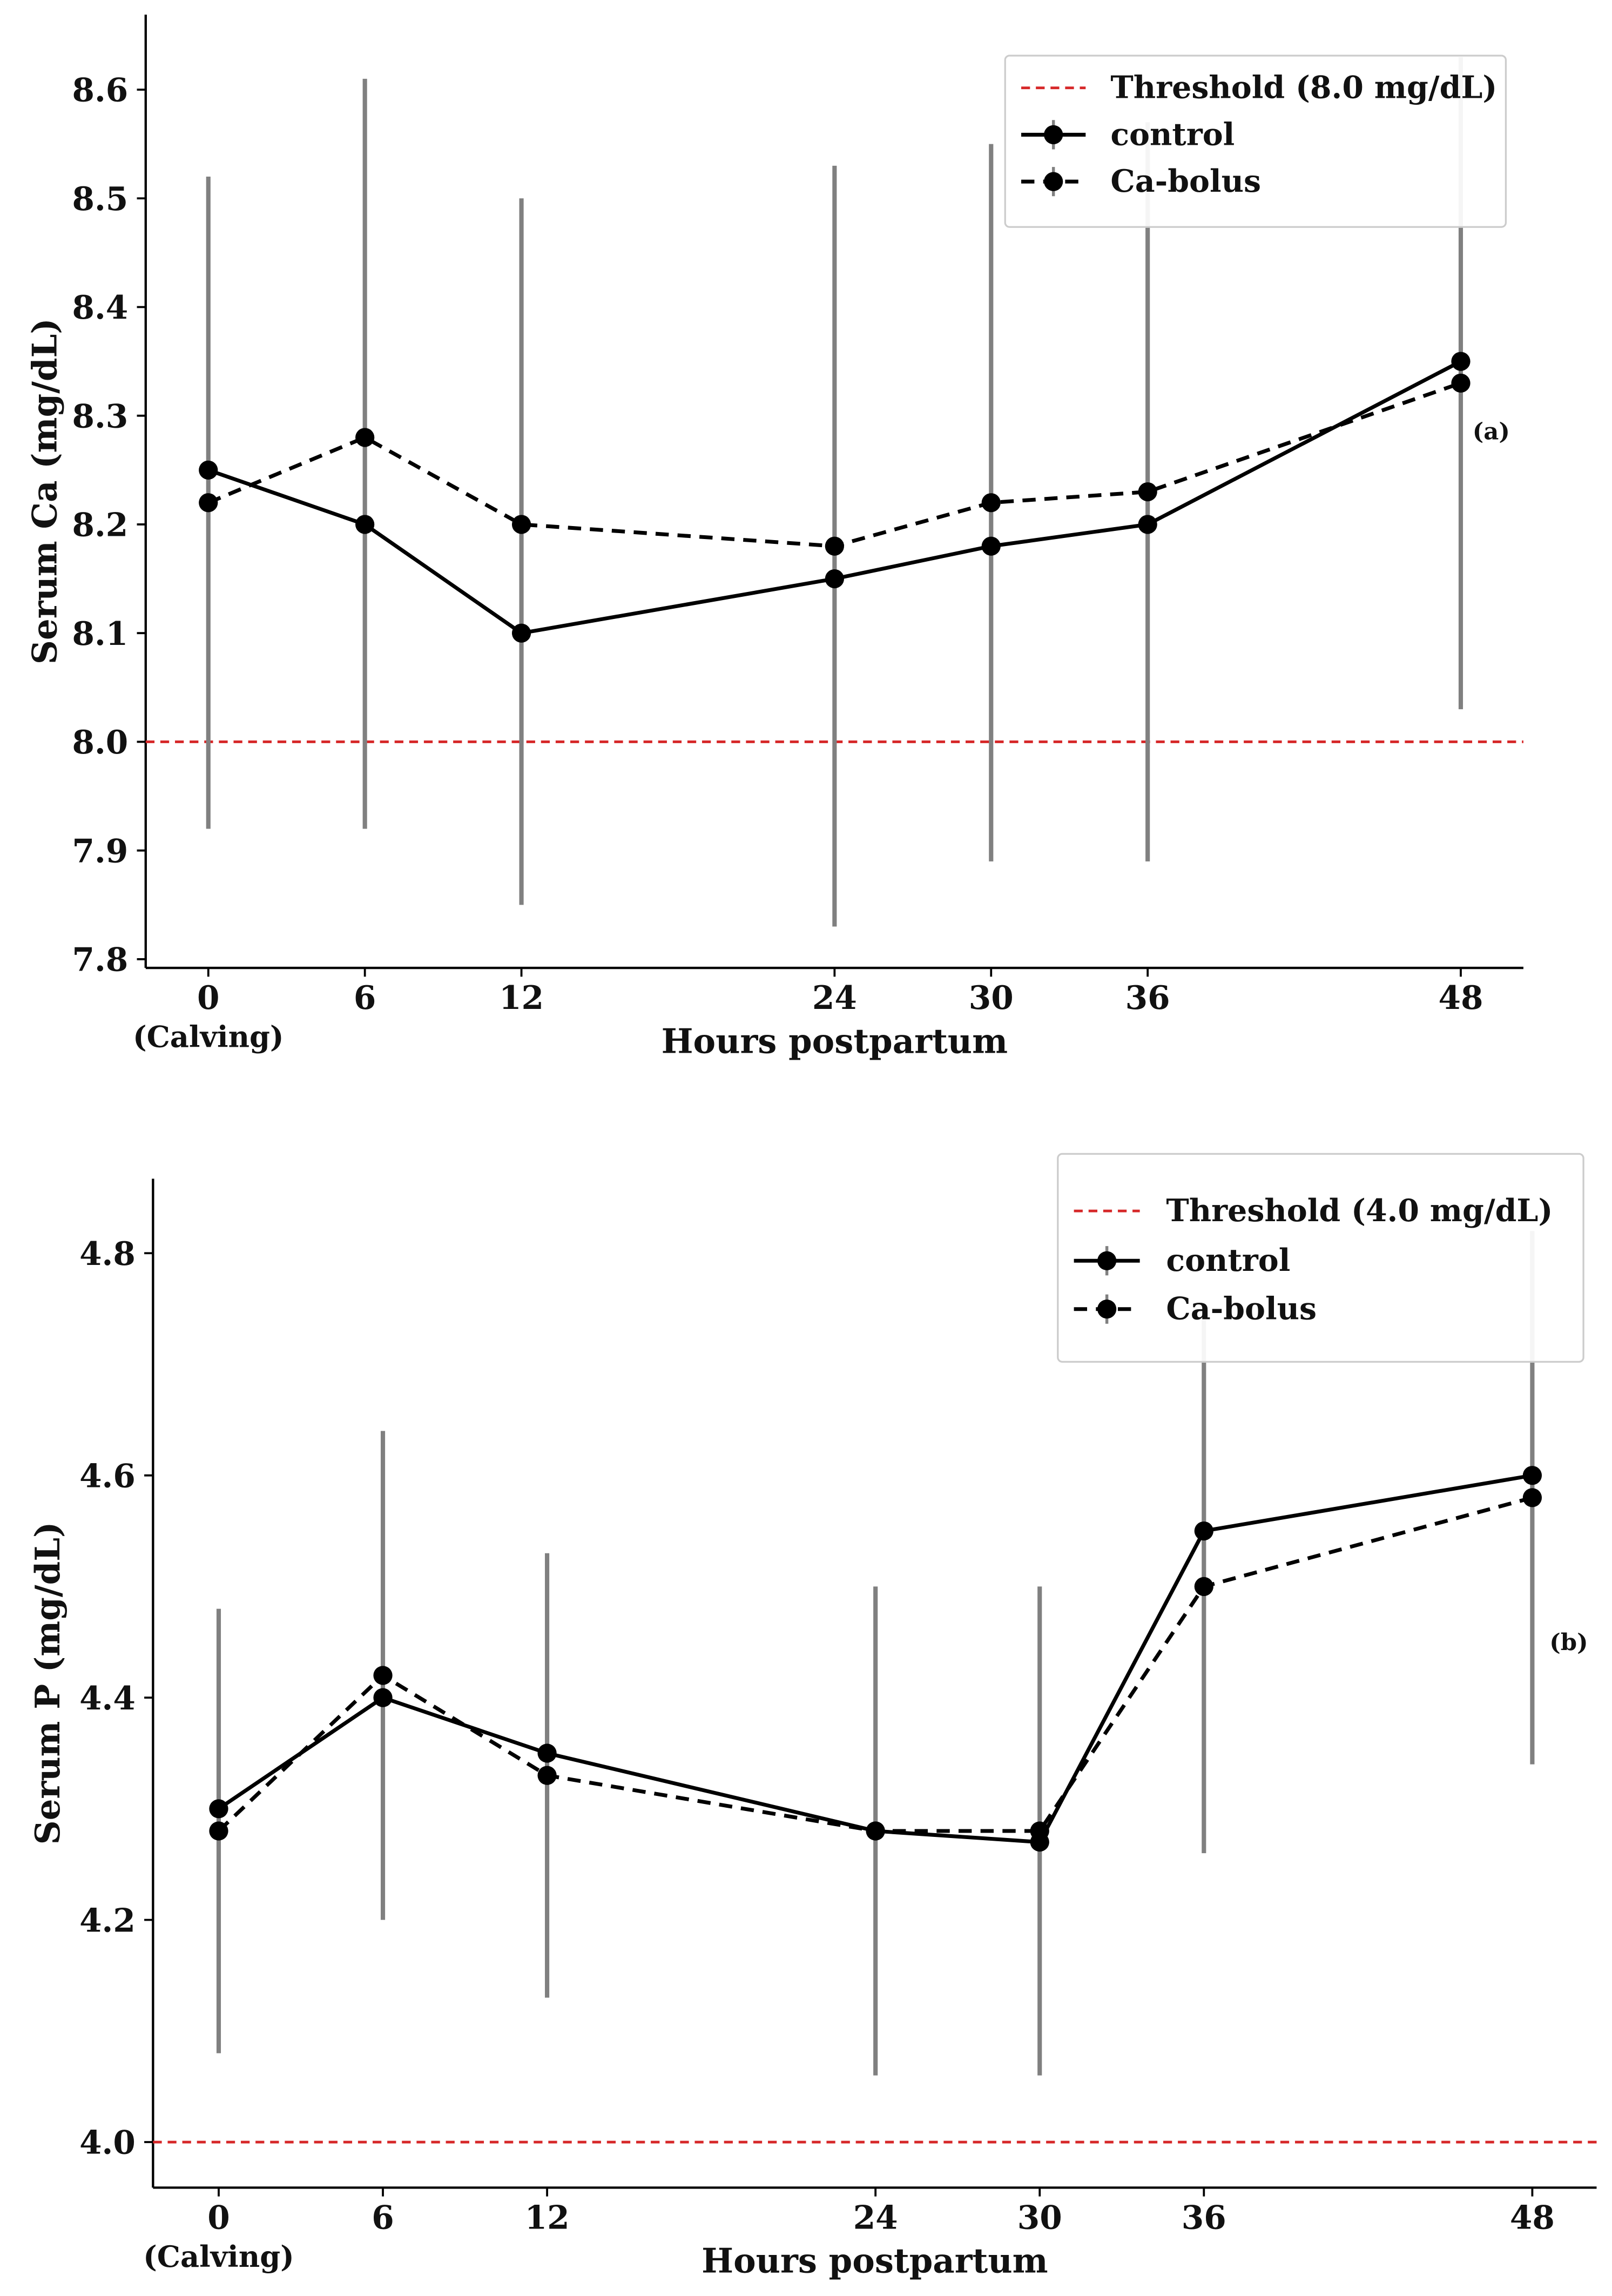 This screenshot has height=2296, width=1612. What do you see at coordinates (48, 1682) in the screenshot?
I see `y-axis-label: Serum P (mg/dL)` at bounding box center [48, 1682].